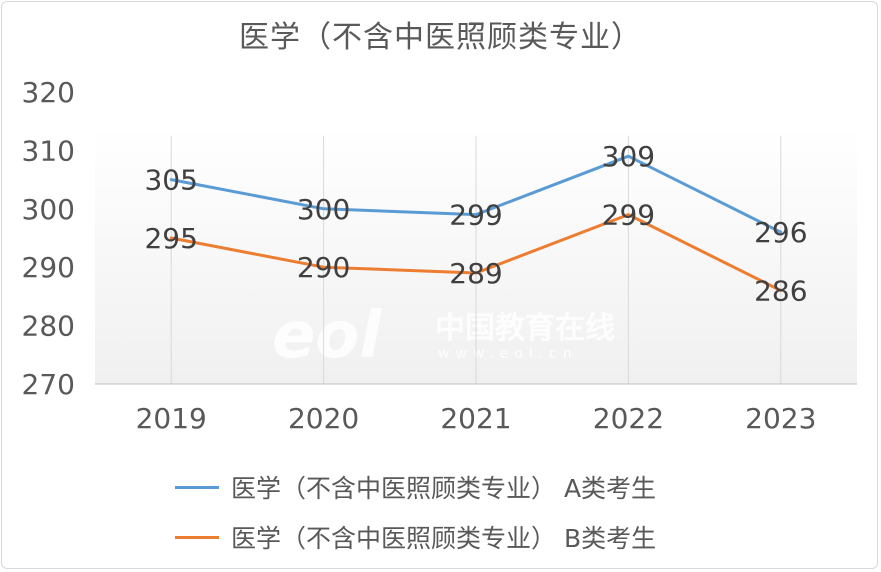 This screenshot has height=572, width=881. Describe the element at coordinates (780, 232) in the screenshot. I see `data-label: 296` at that location.